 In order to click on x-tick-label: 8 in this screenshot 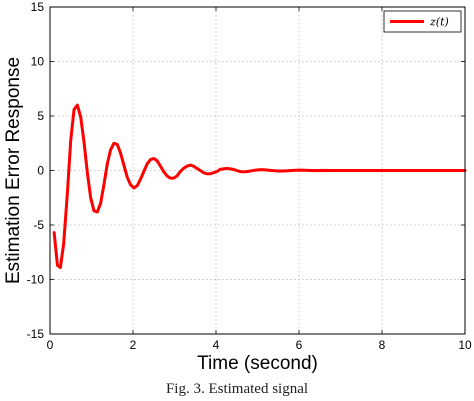, I will do `click(382, 345)`.